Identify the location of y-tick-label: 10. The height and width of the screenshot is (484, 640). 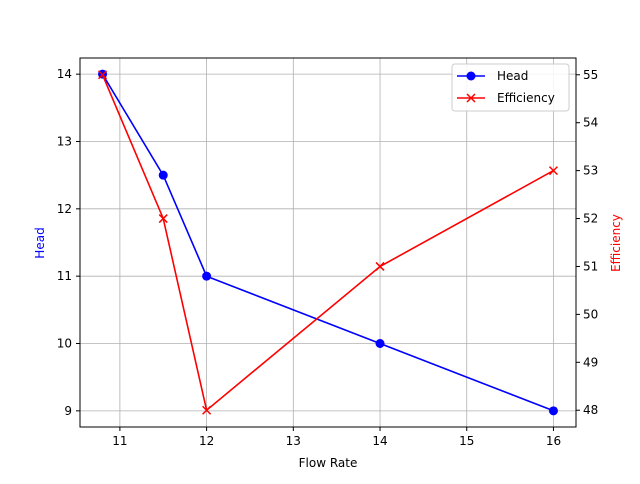
(64, 344).